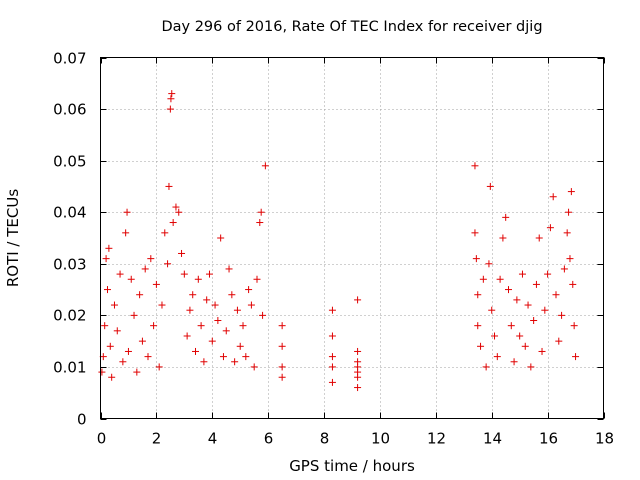 The image size is (640, 480). What do you see at coordinates (69, 162) in the screenshot?
I see `y-tick-label: 0.05` at bounding box center [69, 162].